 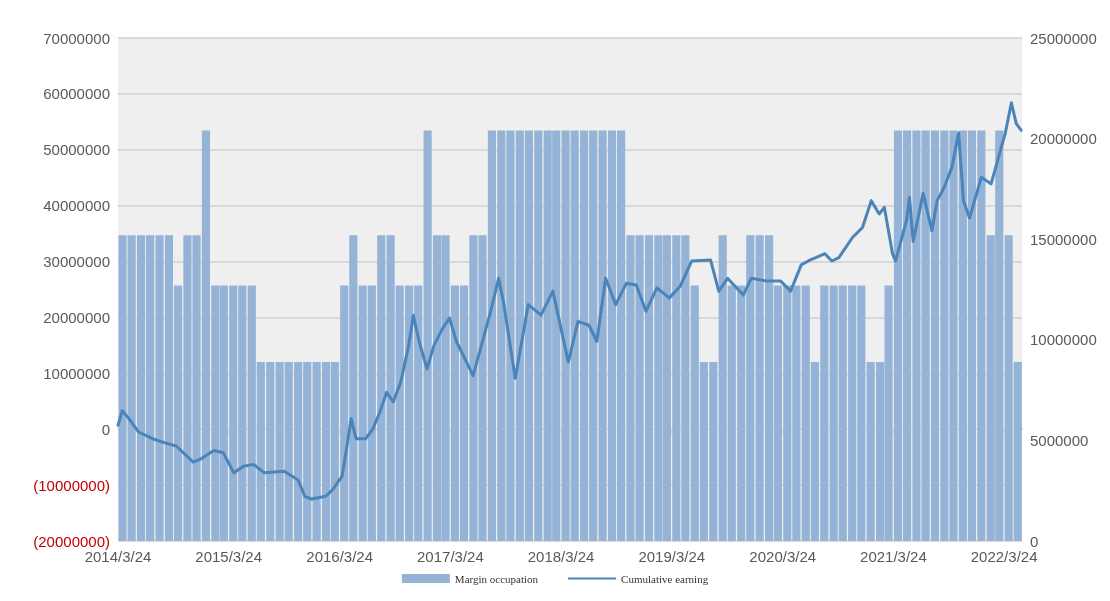 What do you see at coordinates (1004, 556) in the screenshot?
I see `x-tick-label: 2022/3/24` at bounding box center [1004, 556].